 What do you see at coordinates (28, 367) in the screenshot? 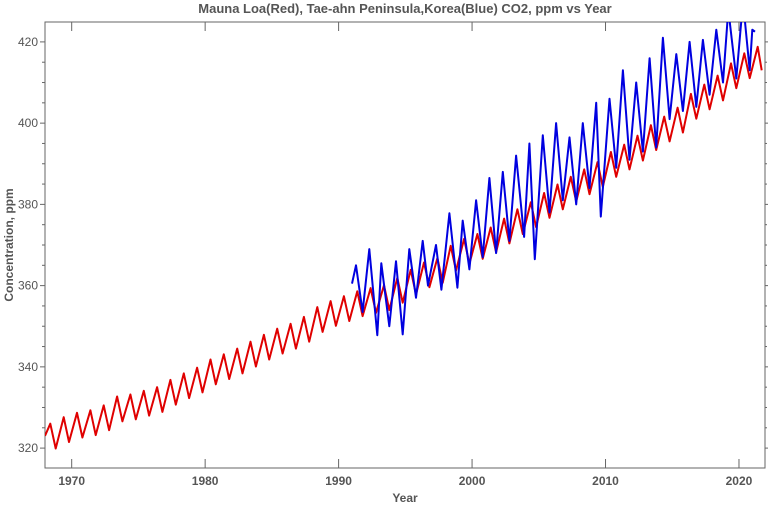
I see `y-tick-label: 340` at bounding box center [28, 367].